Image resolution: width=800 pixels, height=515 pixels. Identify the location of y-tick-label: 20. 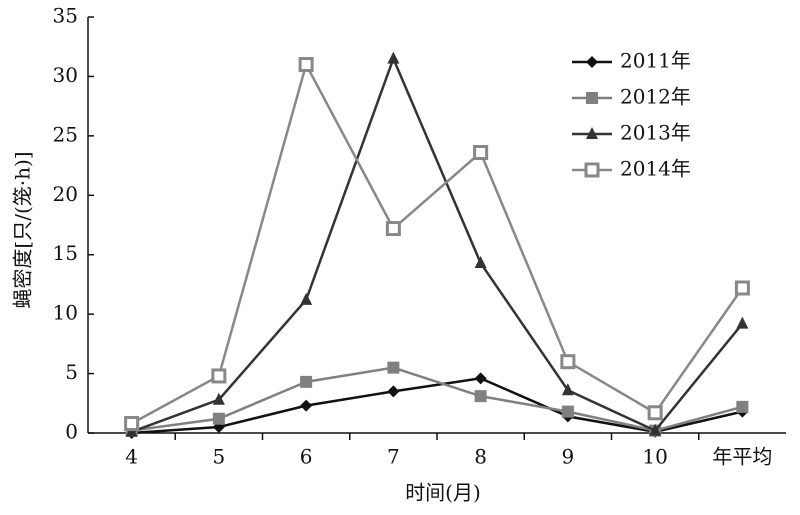
(65, 194).